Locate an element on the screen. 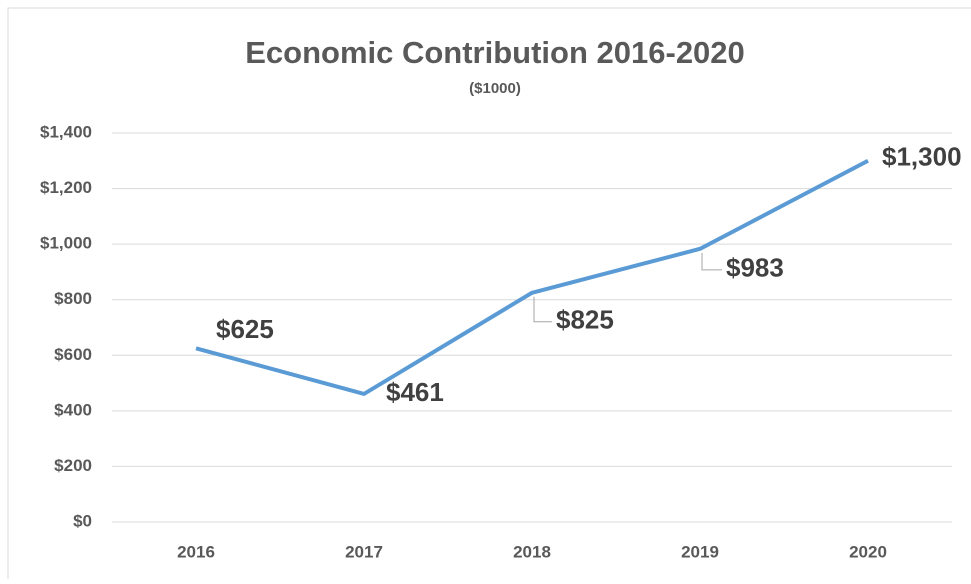  x-tick-label: 2017 is located at coordinates (364, 551).